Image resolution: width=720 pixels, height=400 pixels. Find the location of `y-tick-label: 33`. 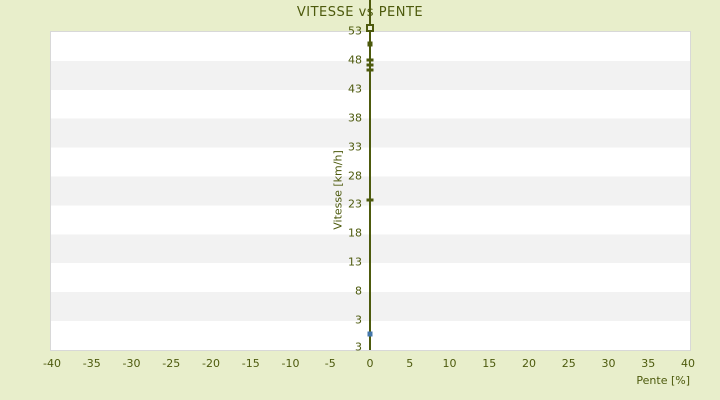

y-tick-label: 33 is located at coordinates (355, 147).